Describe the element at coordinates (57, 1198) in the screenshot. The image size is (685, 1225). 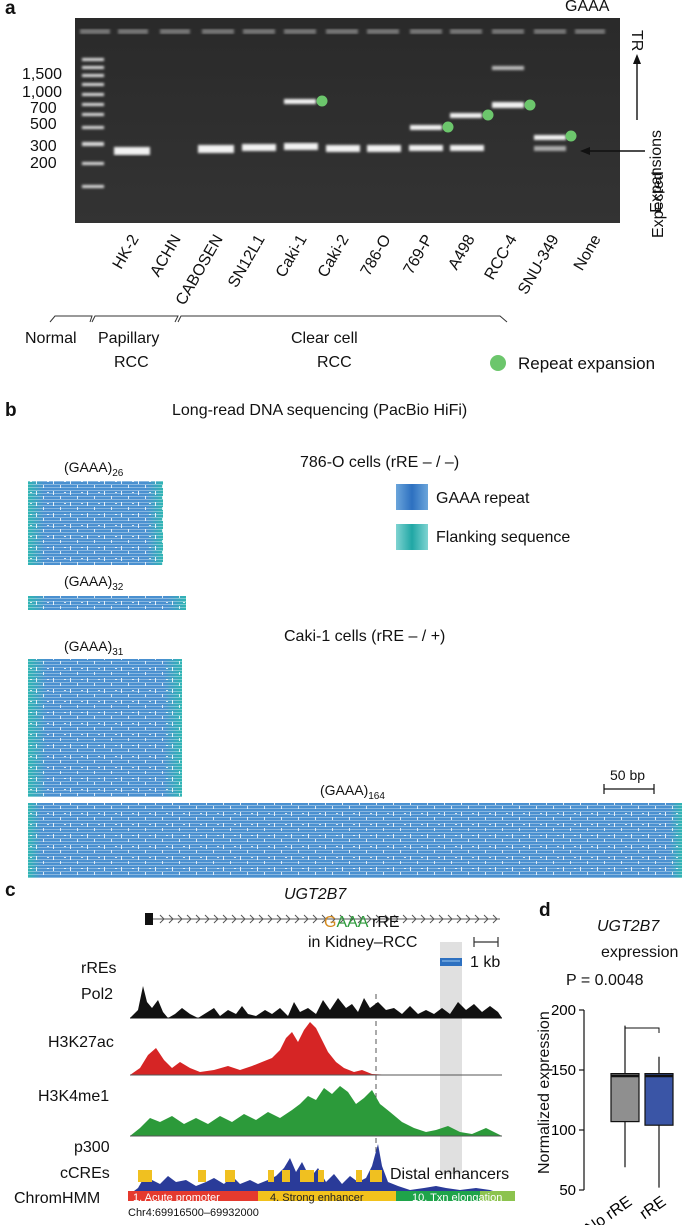
I see `track-label-chromhmm: ChromHMM` at that location.